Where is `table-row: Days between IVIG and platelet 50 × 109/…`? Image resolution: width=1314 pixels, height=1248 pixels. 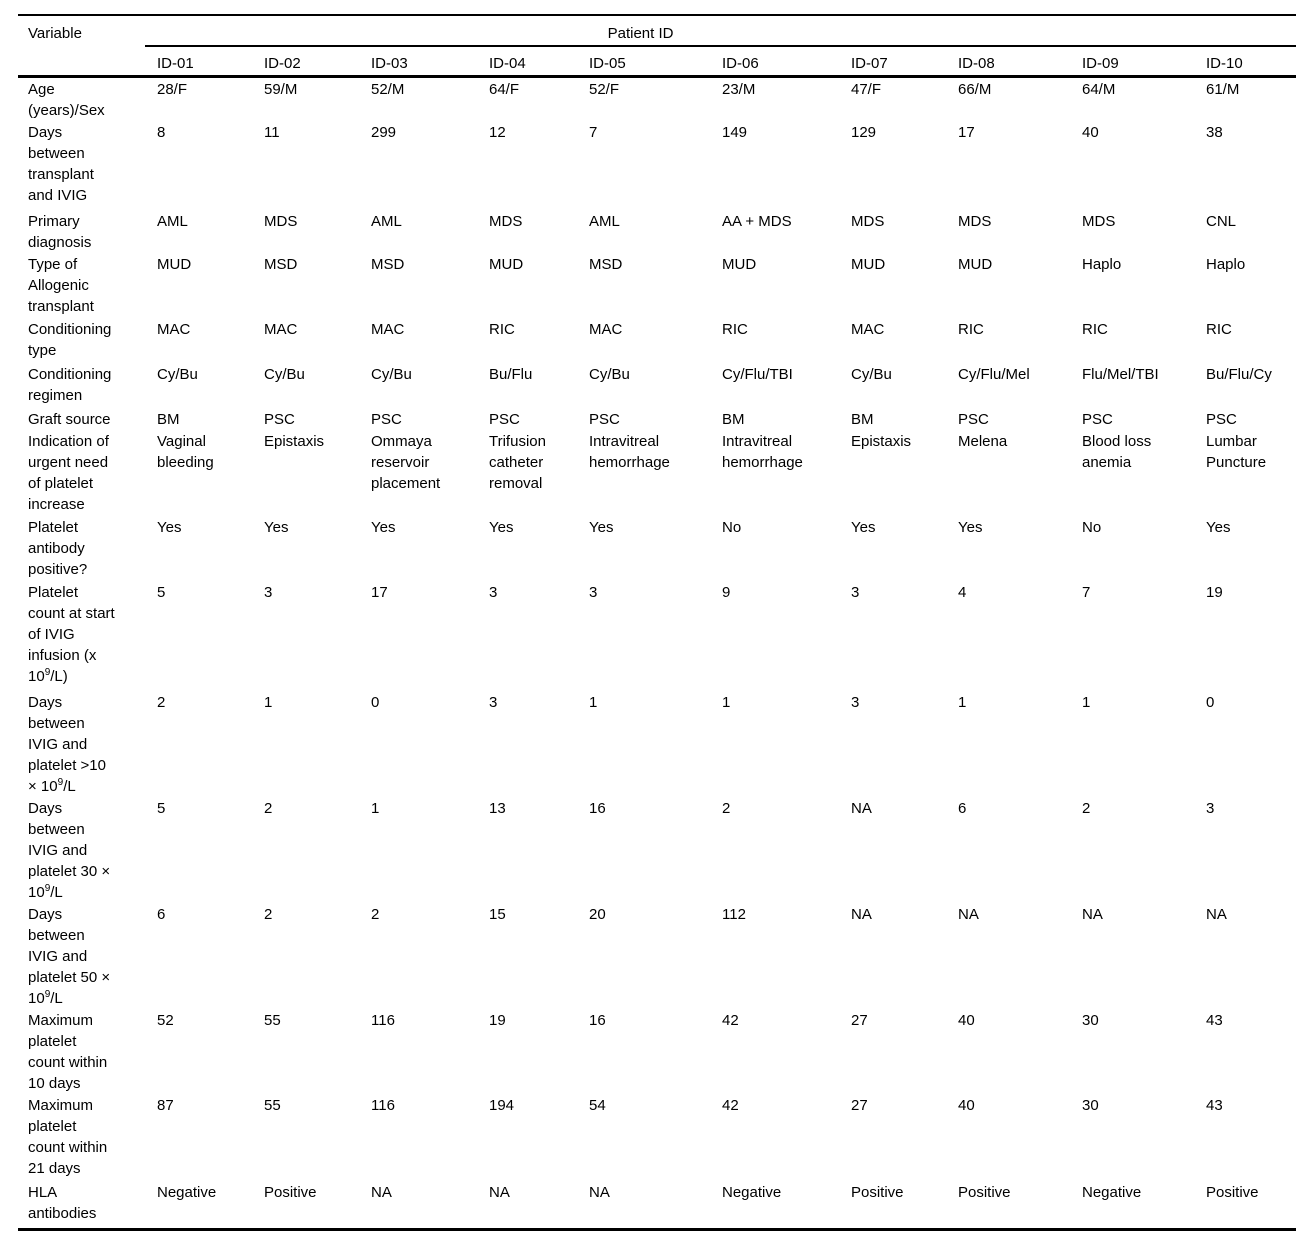
table-row: Days between IVIG and platelet 50 × 109/… is located at coordinates (657, 956).